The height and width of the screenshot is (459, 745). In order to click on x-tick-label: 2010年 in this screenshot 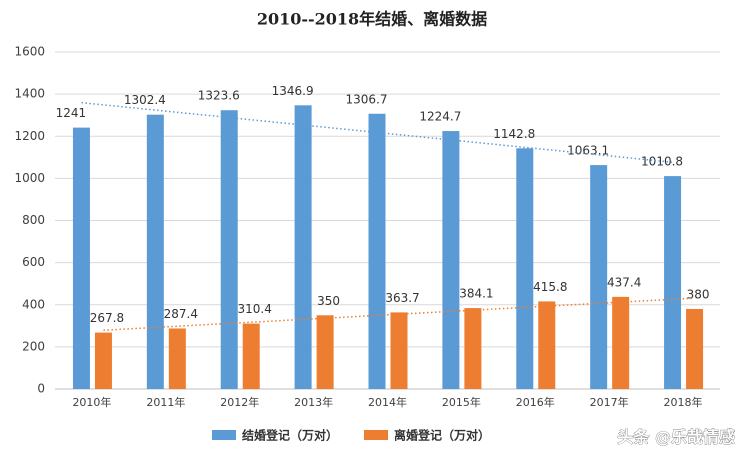, I will do `click(91, 402)`.